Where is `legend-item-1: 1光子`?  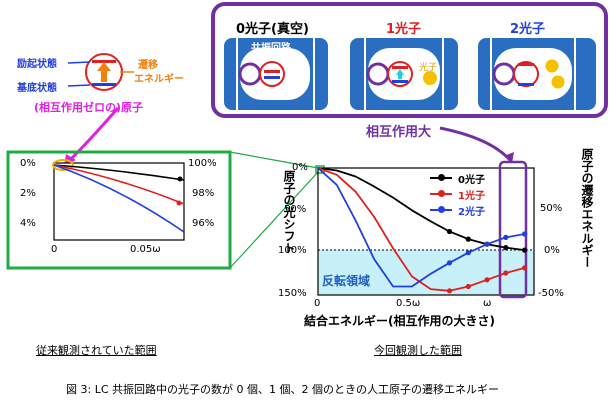 legend-item-1: 1光子 is located at coordinates (465, 194).